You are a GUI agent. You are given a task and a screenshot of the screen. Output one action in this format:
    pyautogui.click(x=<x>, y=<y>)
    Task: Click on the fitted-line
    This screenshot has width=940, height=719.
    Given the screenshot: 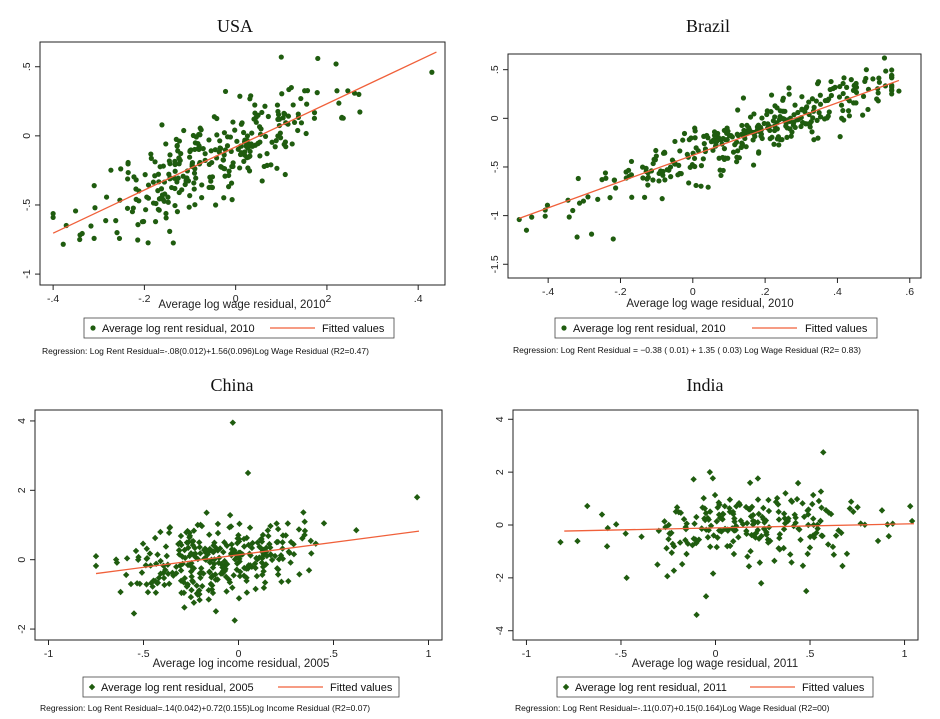 What is the action you would take?
    pyautogui.click(x=739, y=527)
    